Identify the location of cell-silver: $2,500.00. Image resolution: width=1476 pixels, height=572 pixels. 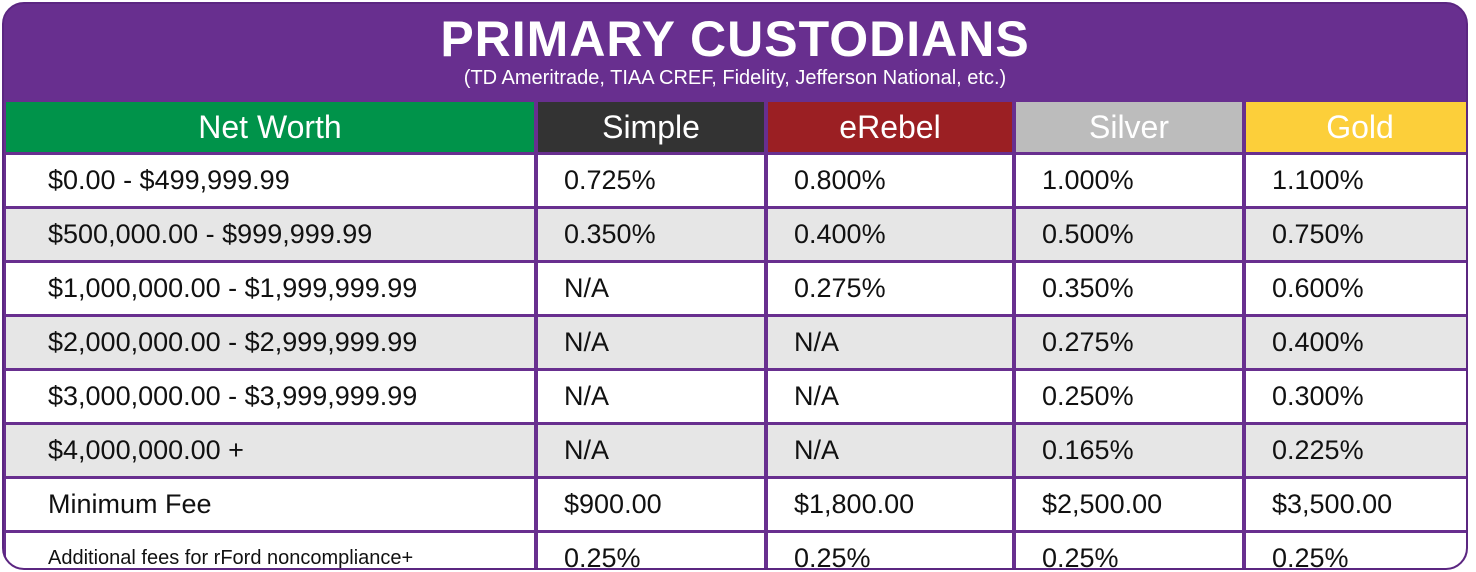
(1129, 504).